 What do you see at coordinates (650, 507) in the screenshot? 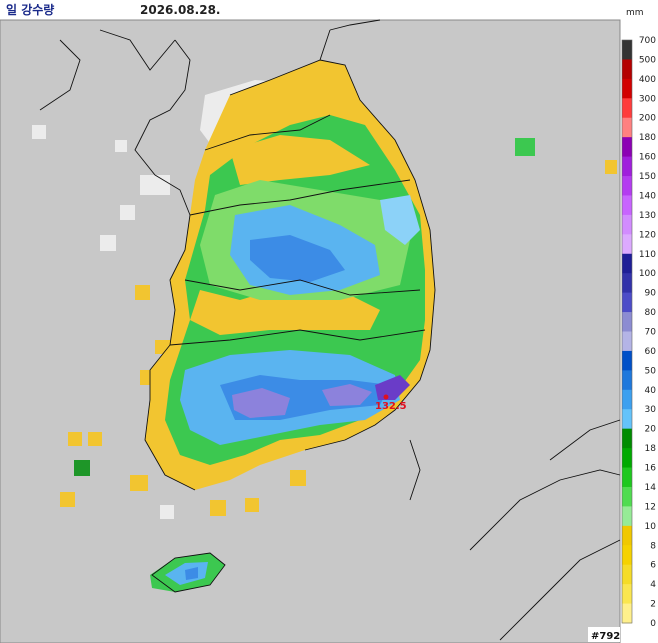
I see `legend-label: 12` at bounding box center [650, 507].